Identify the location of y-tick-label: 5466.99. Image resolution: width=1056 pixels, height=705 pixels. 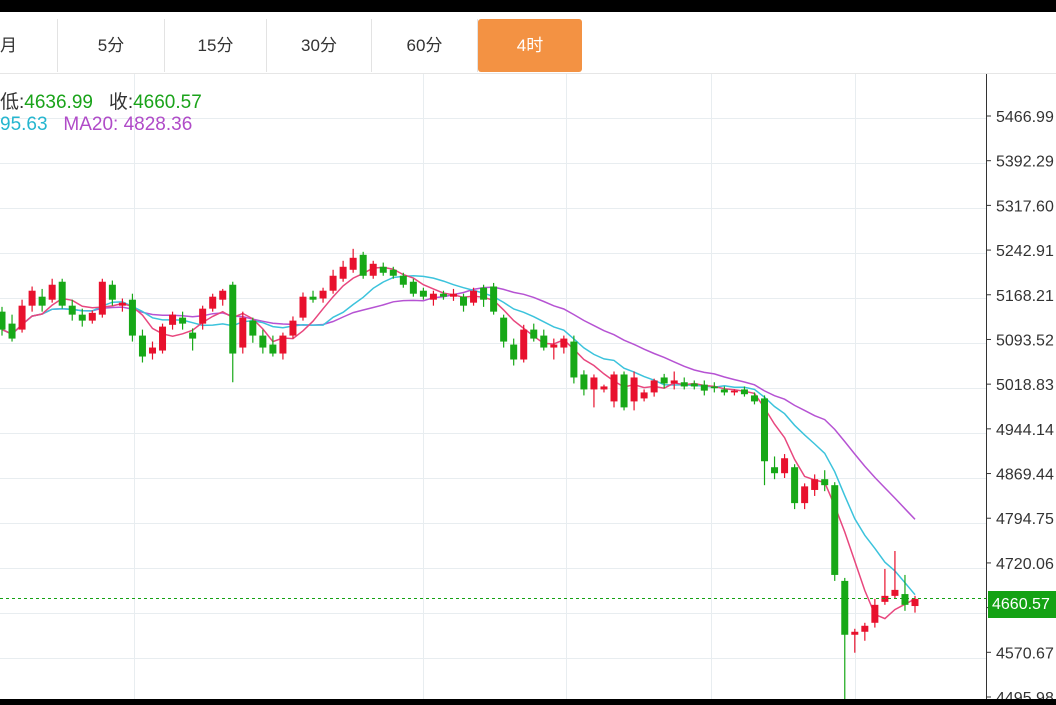
(1025, 117).